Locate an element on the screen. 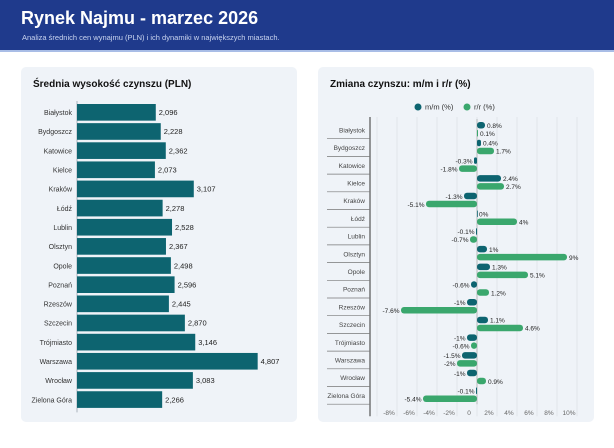  x-tick-label: 10% is located at coordinates (568, 413).